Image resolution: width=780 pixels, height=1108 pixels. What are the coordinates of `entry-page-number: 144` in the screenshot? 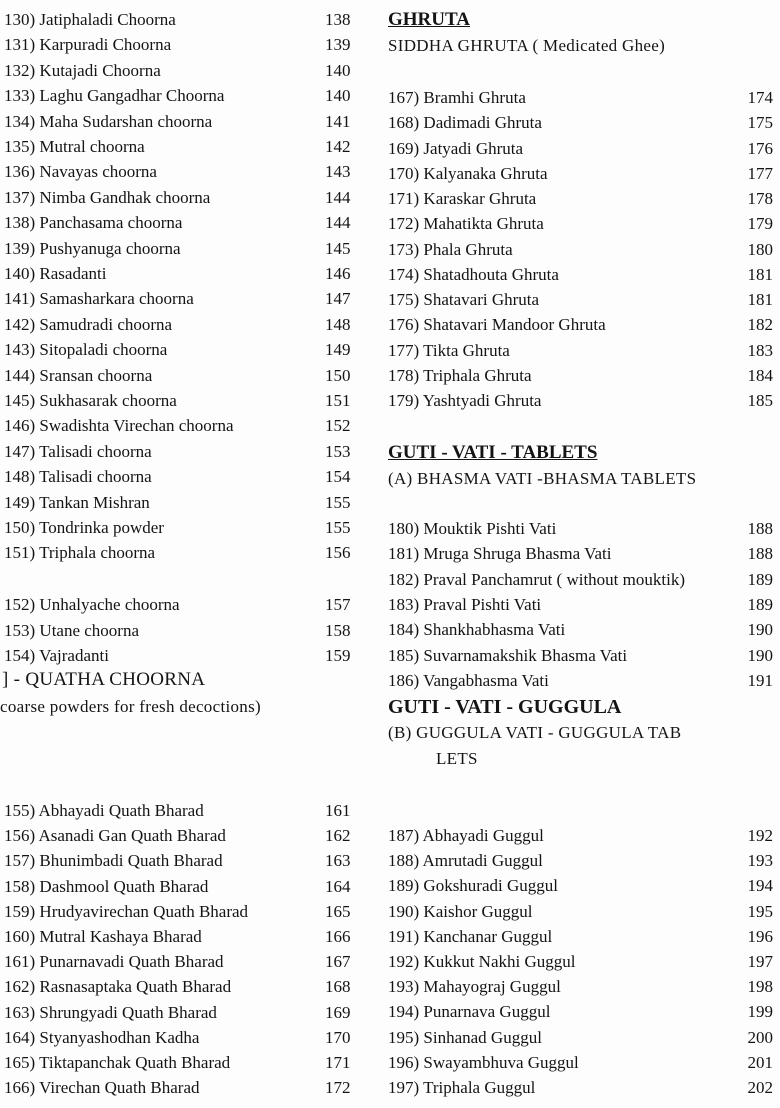 It's located at (338, 223).